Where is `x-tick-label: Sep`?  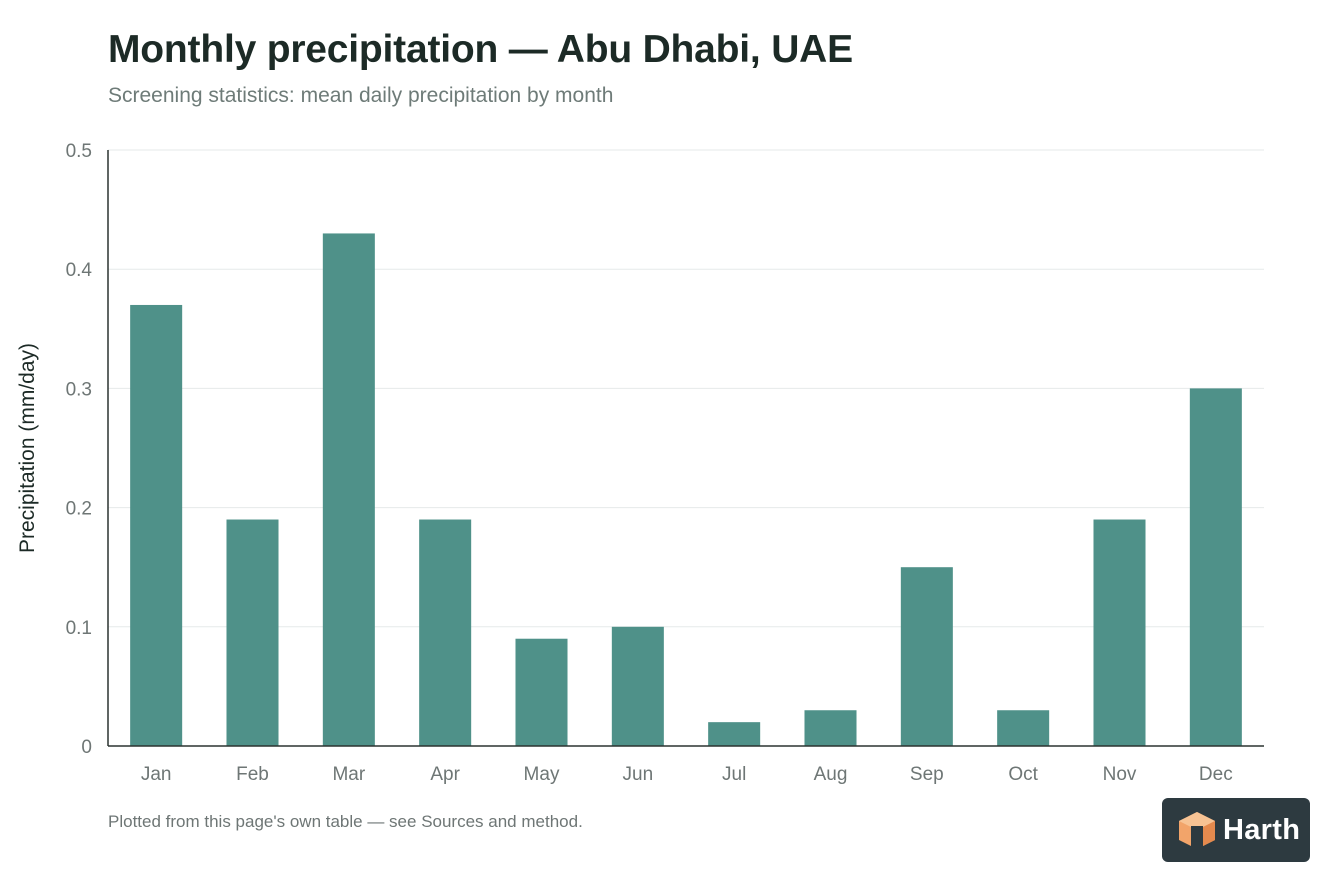 x-tick-label: Sep is located at coordinates (927, 774).